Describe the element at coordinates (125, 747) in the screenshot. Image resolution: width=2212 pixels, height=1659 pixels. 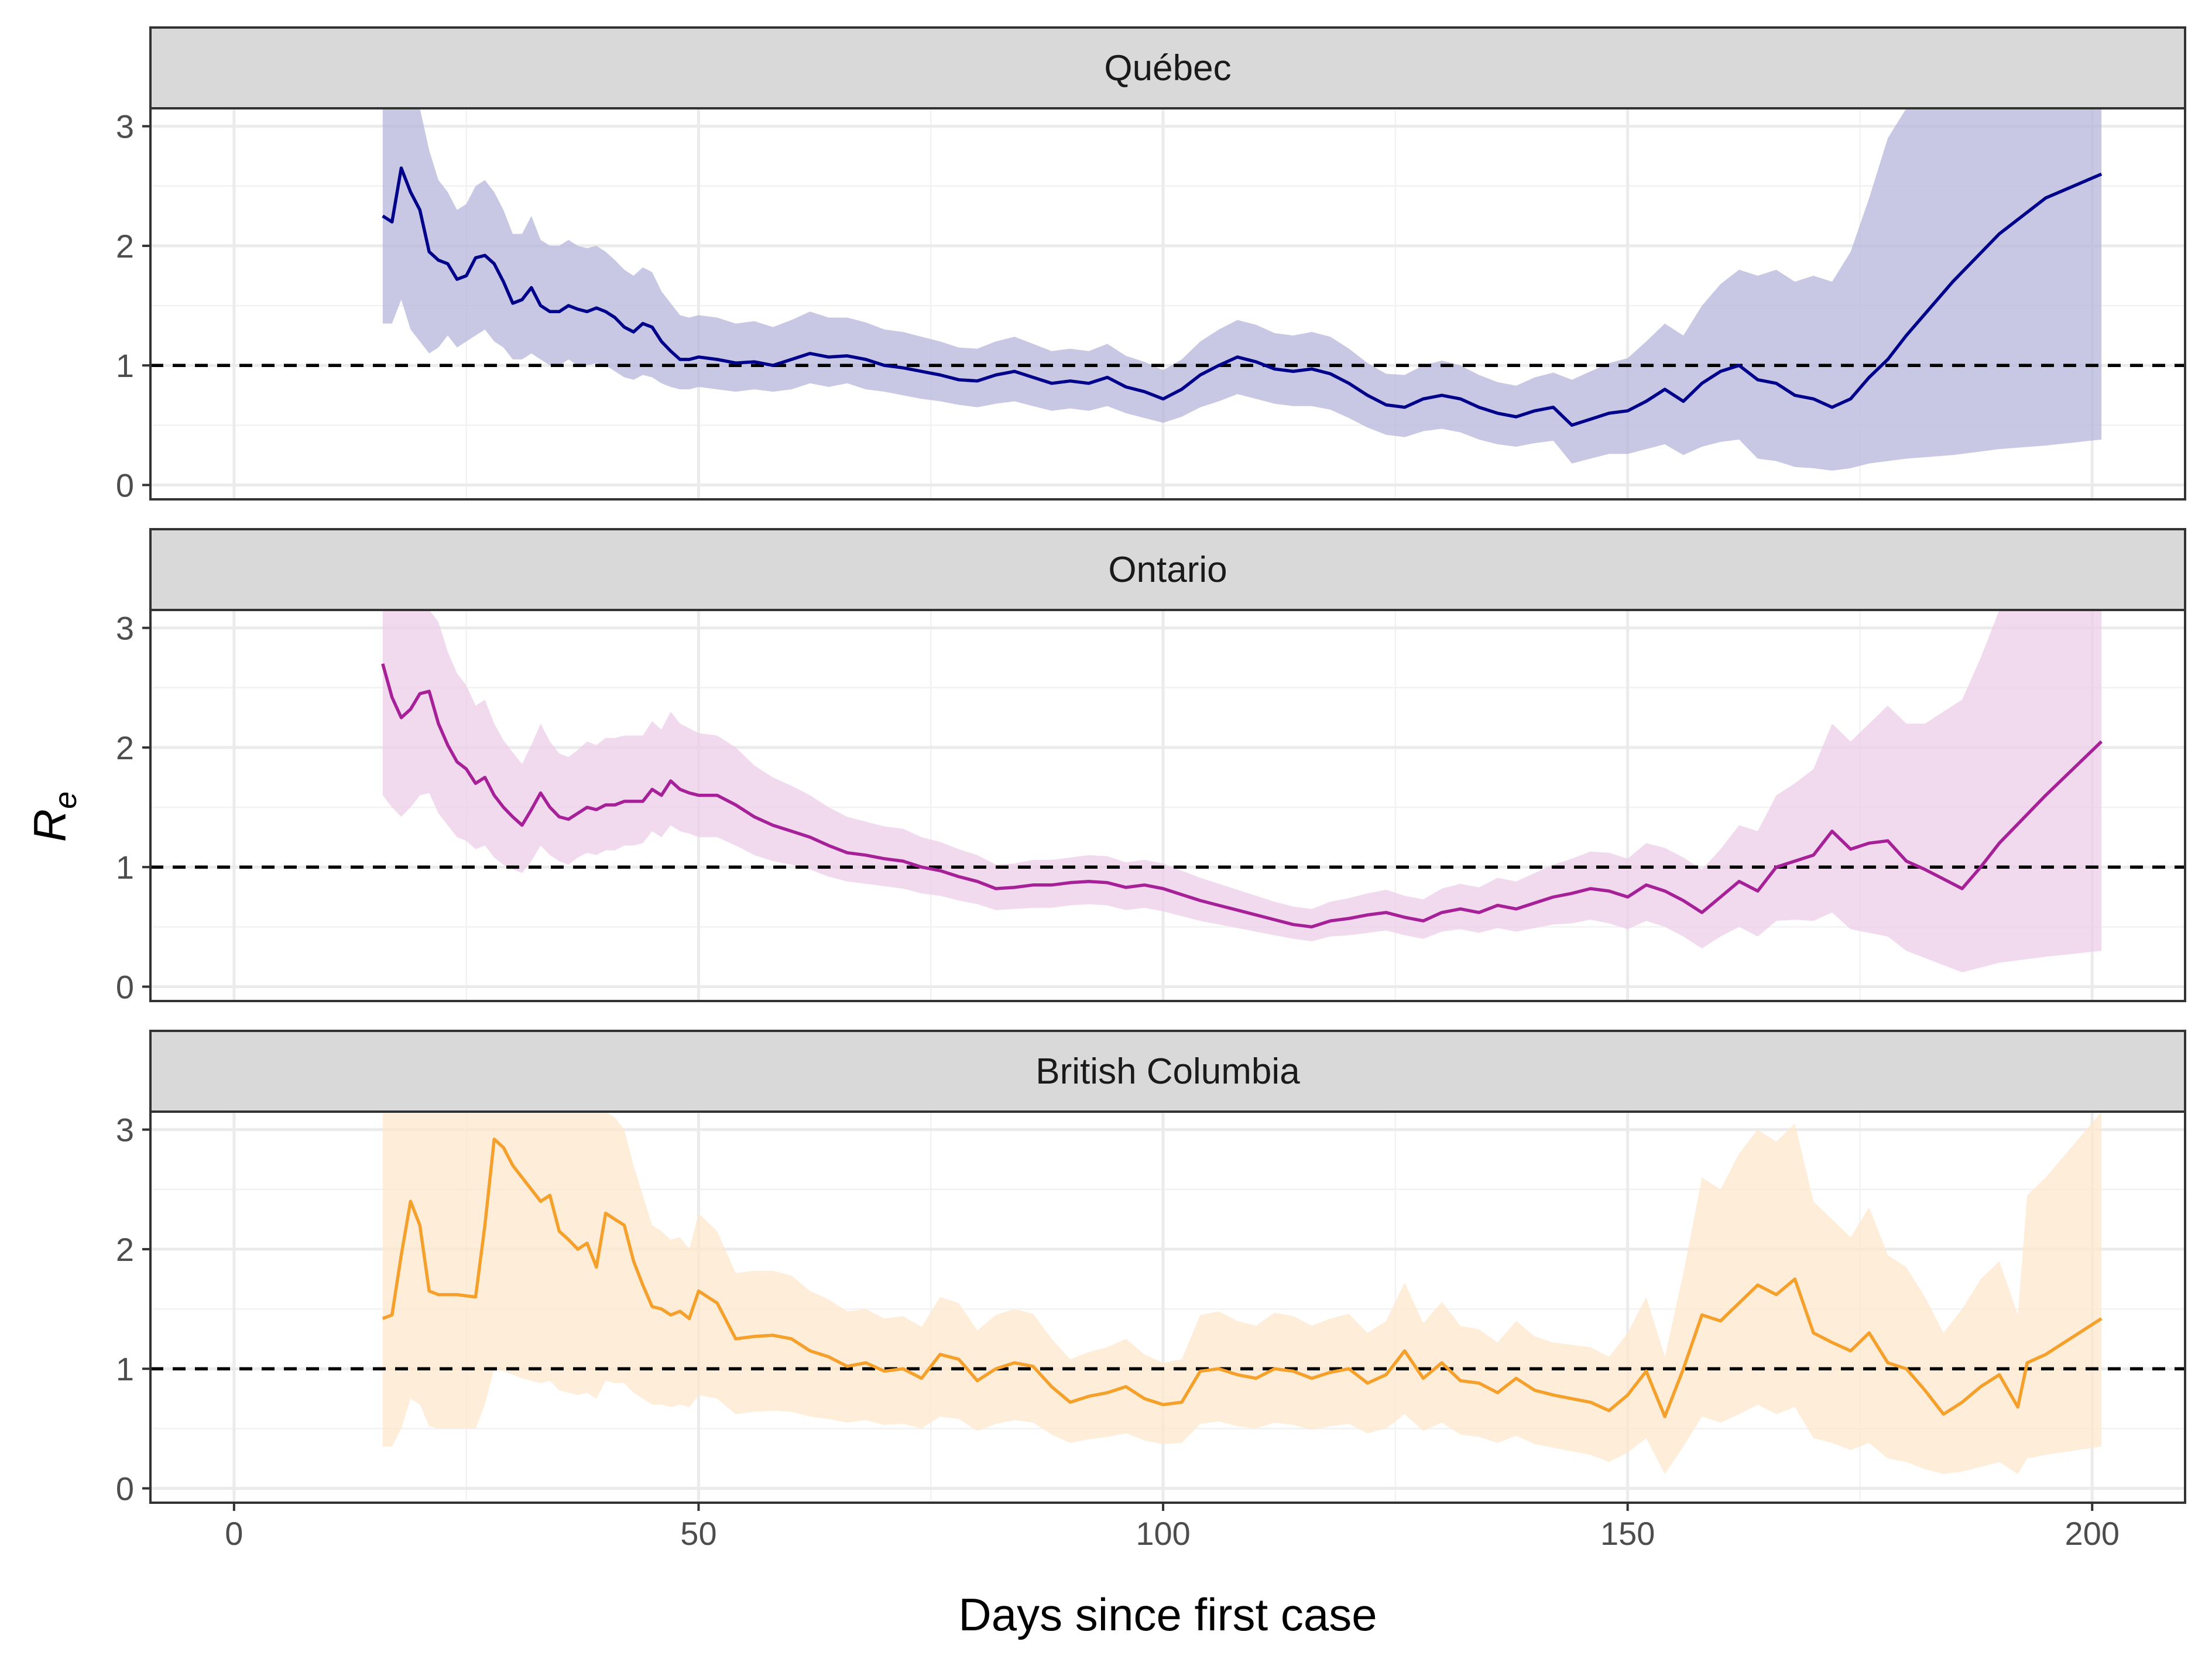
I see `y-tick-label-1-2: 2` at that location.